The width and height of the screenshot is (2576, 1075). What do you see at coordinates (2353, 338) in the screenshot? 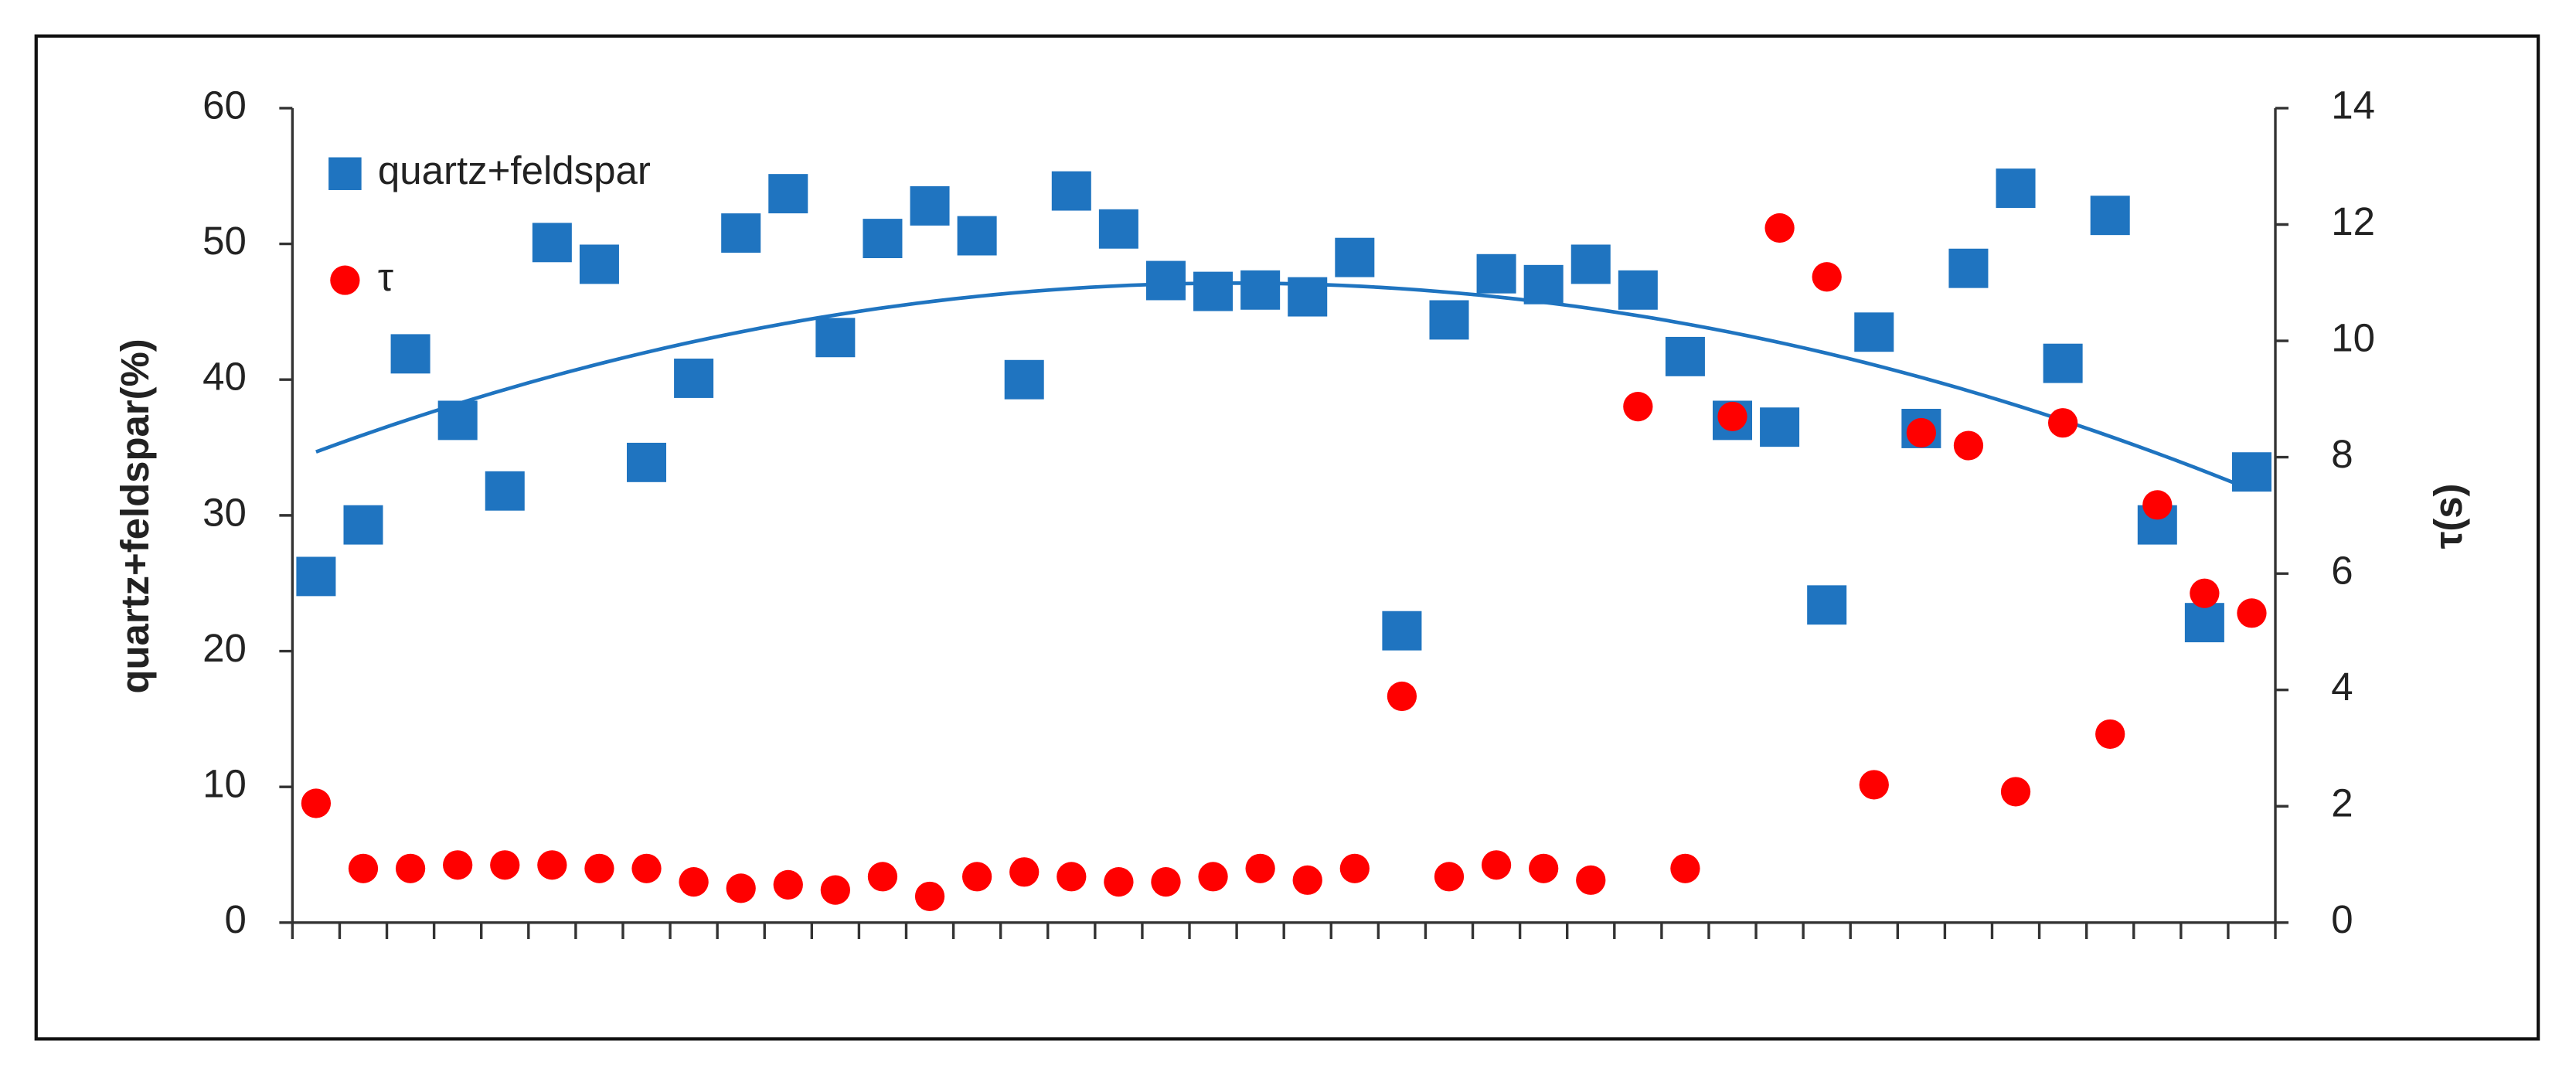
I see `y2-tick-label: 10` at bounding box center [2353, 338].